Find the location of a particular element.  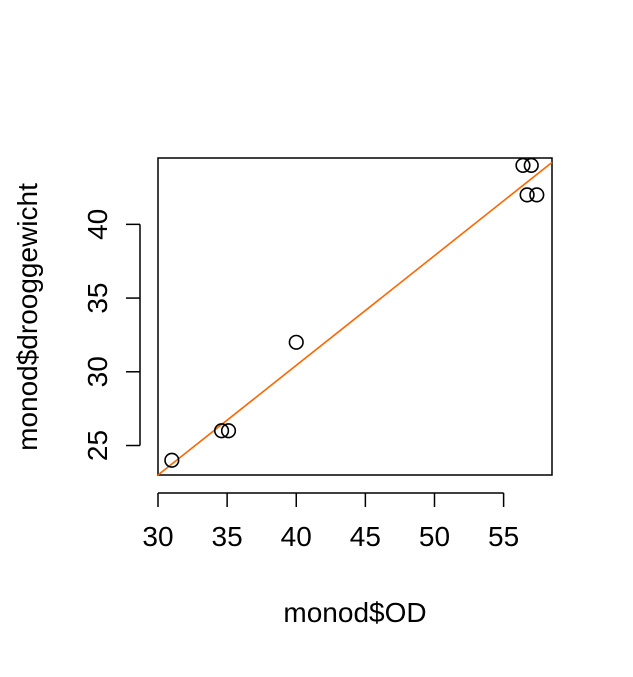

x-tick-label: 30 is located at coordinates (157, 536).